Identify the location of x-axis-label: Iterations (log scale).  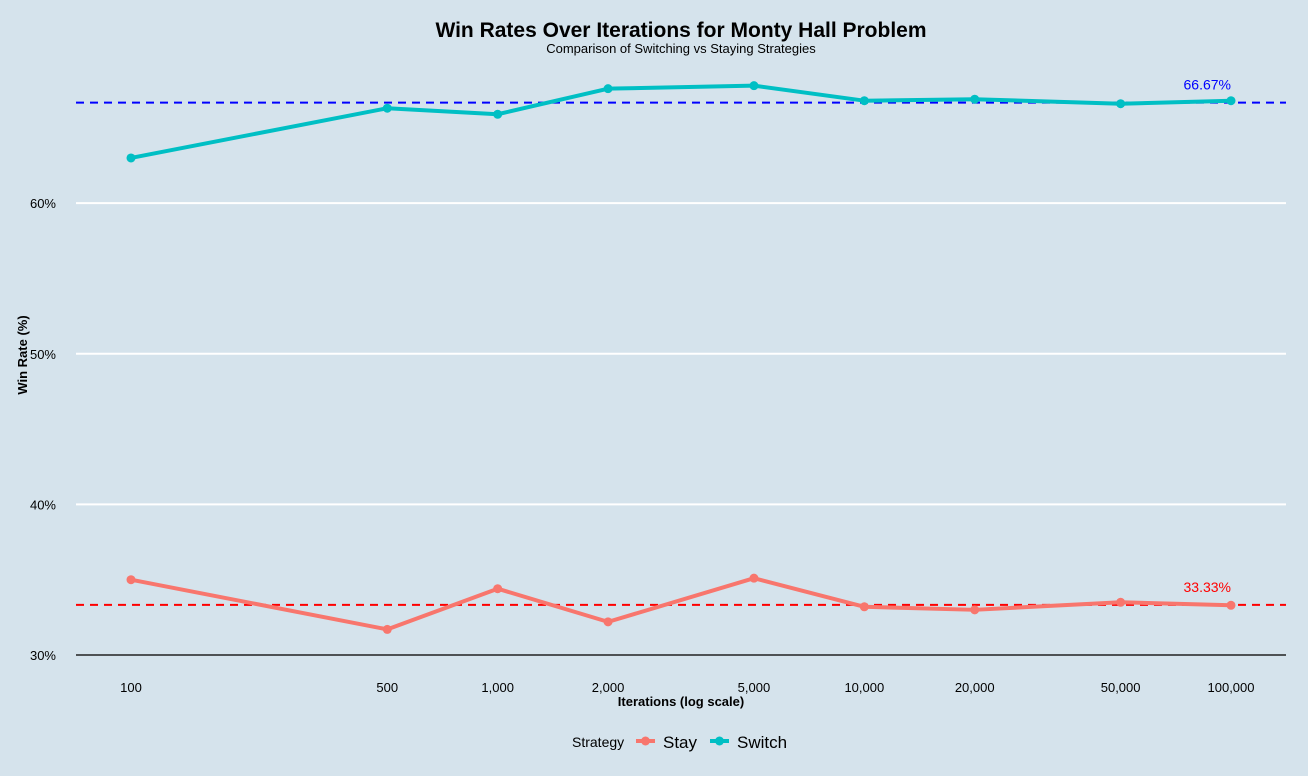
(681, 701).